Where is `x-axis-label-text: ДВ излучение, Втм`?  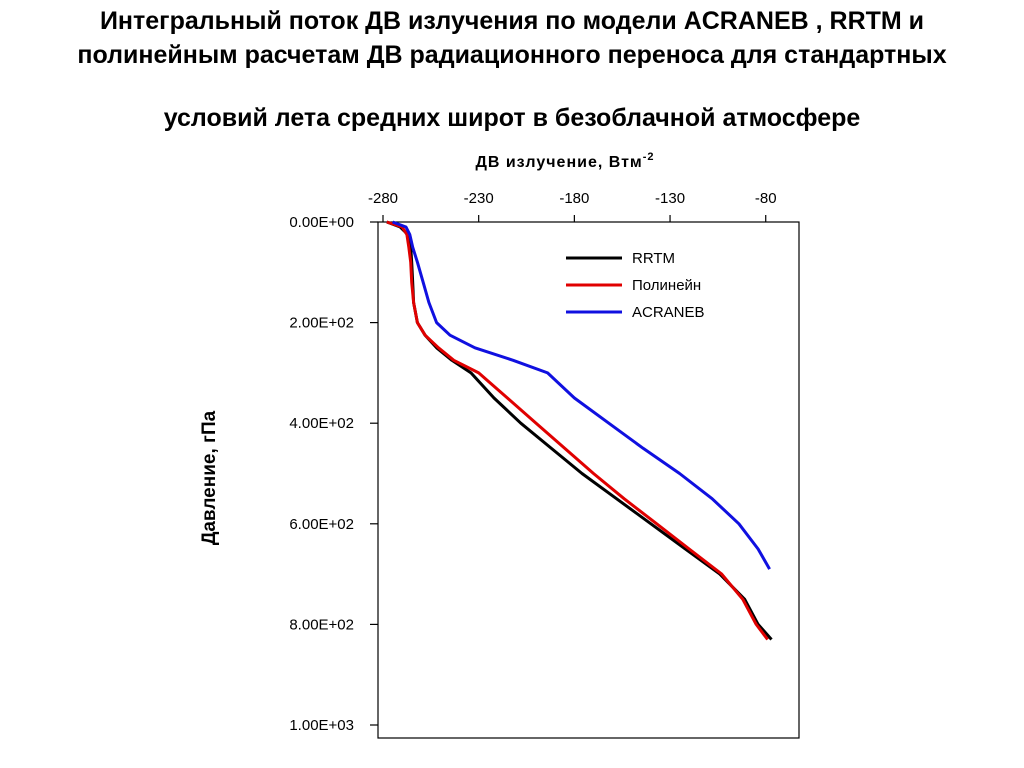
x-axis-label-text: ДВ излучение, Втм is located at coordinates (558, 162).